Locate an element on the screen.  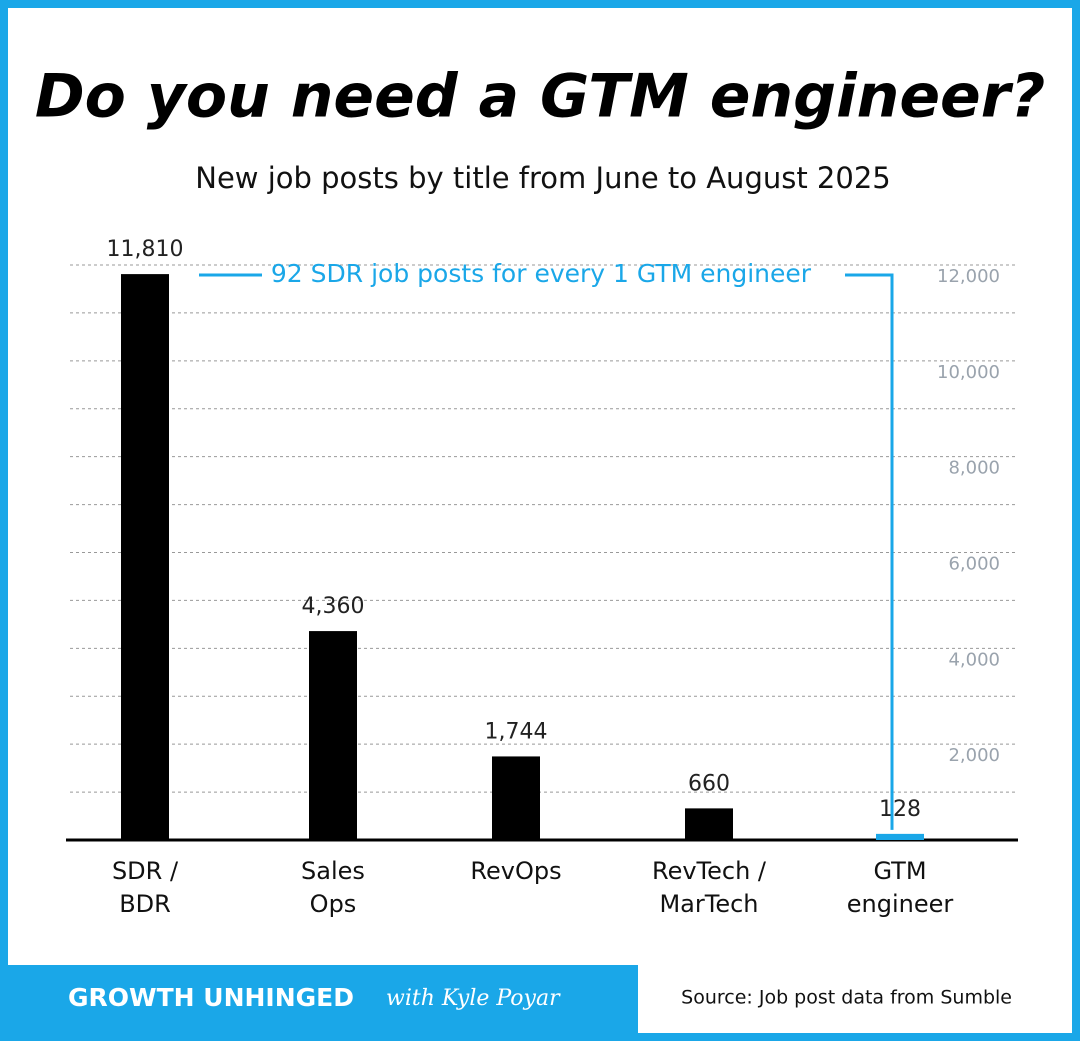
footer-source: Source: Job post data from Sumble is located at coordinates (846, 998).